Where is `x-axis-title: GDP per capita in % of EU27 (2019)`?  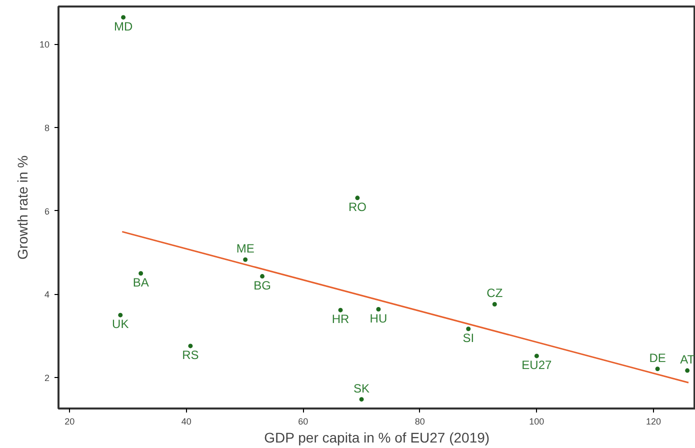 x-axis-title: GDP per capita in % of EU27 (2019) is located at coordinates (377, 438).